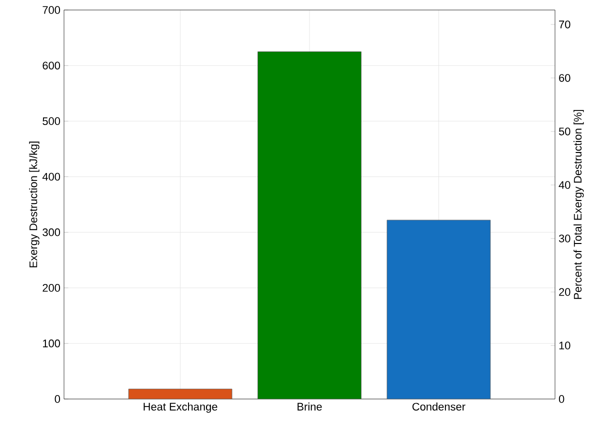  I want to click on y-tick-label: 500, so click(51, 121).